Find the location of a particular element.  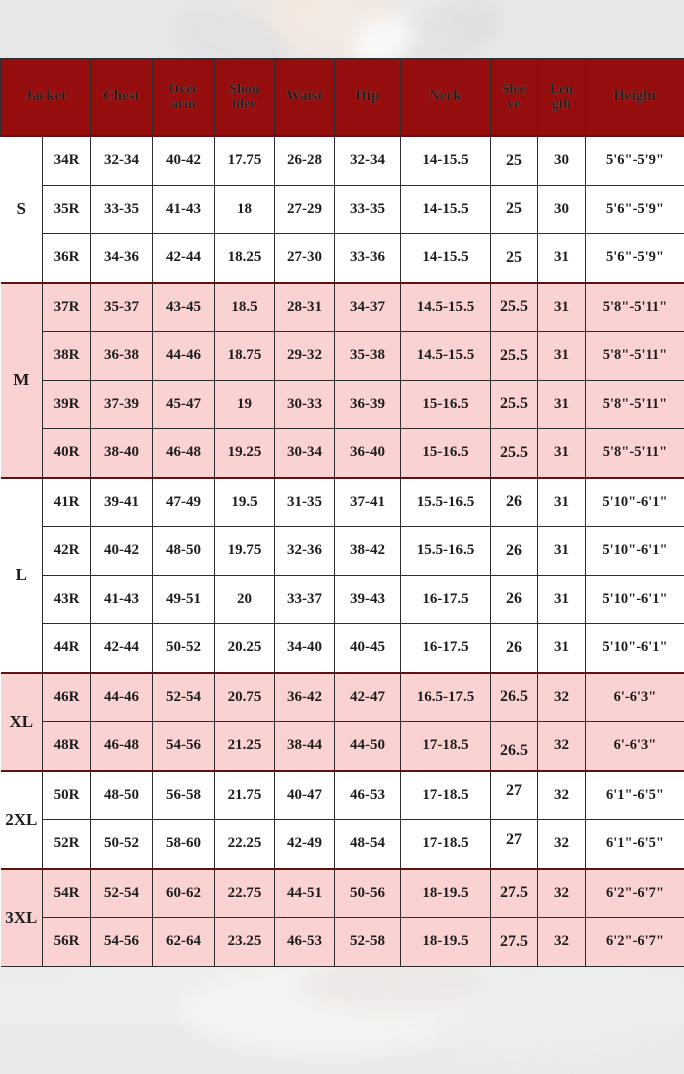

size-label-xl: XL is located at coordinates (22, 722).